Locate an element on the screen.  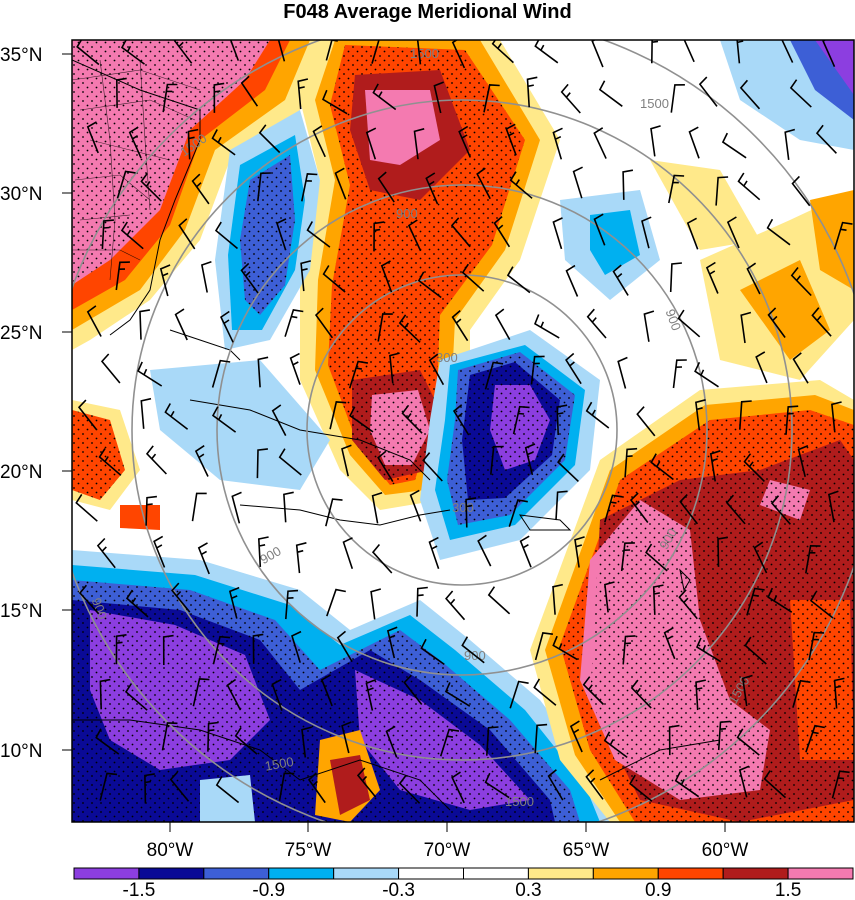
lat-tick-label: 20°N is located at coordinates (21, 472).